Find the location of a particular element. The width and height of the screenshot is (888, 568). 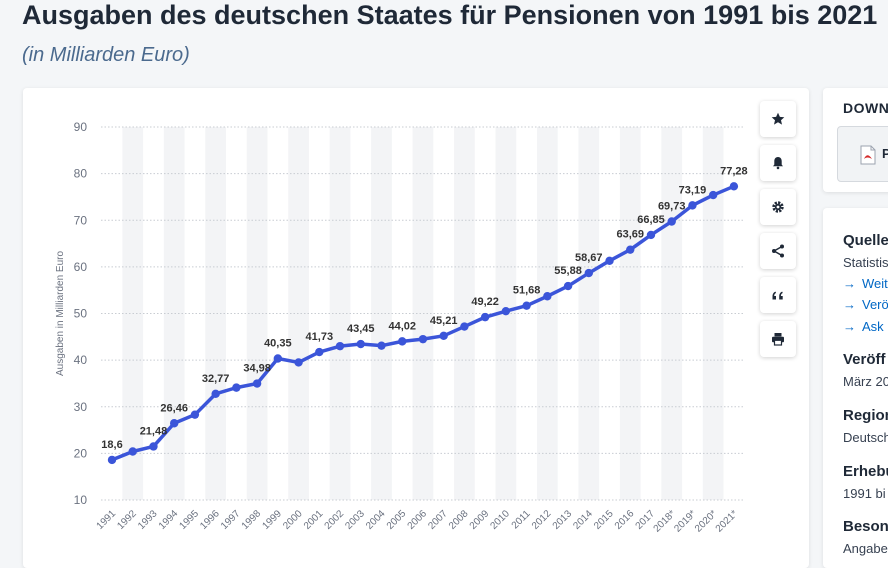

data-label: 40,35 is located at coordinates (278, 343).